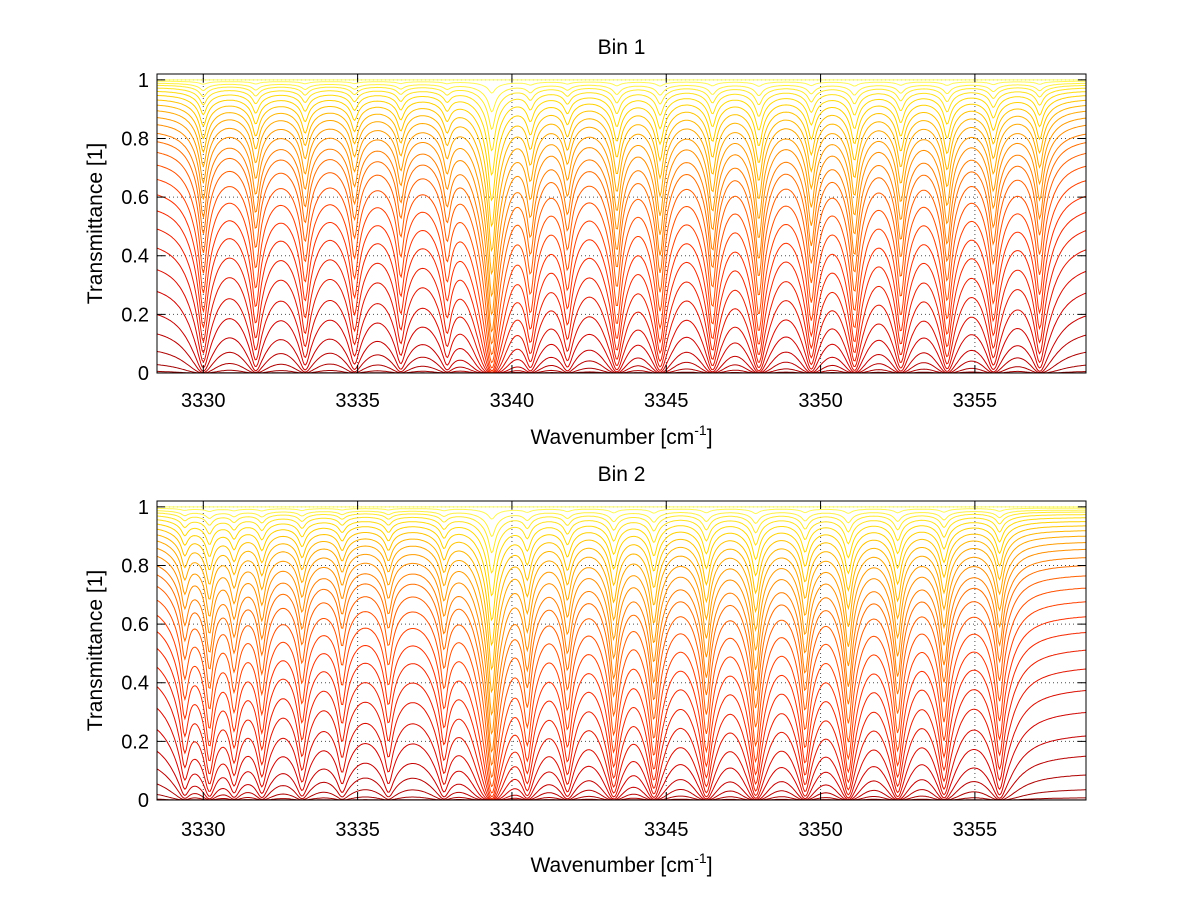 The height and width of the screenshot is (901, 1200). I want to click on y-tick-label-1-2: 0.4, so click(135, 257).